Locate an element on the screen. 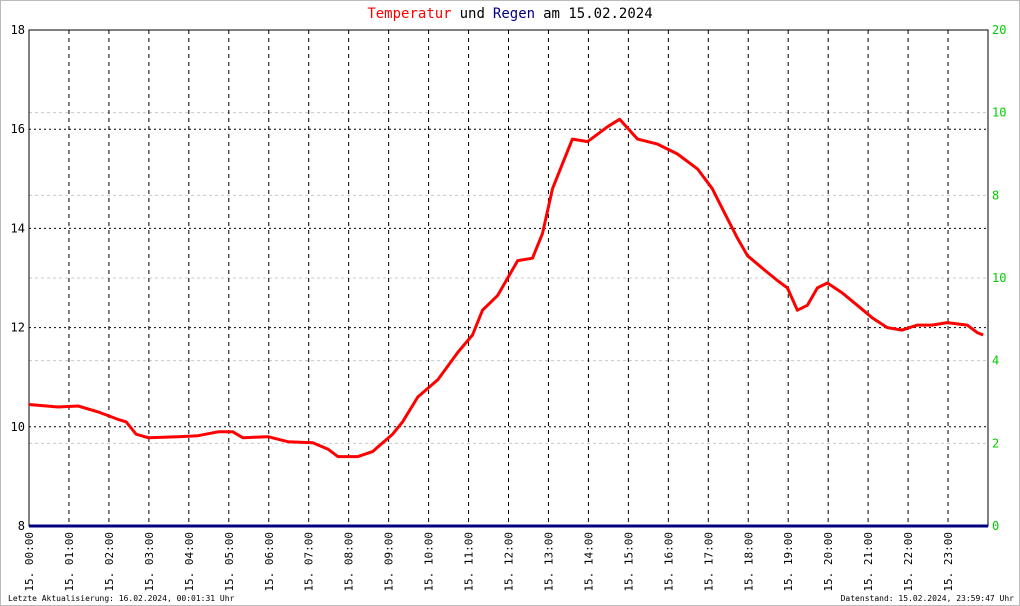  x-tick-label: 15. 08:00 is located at coordinates (349, 562).